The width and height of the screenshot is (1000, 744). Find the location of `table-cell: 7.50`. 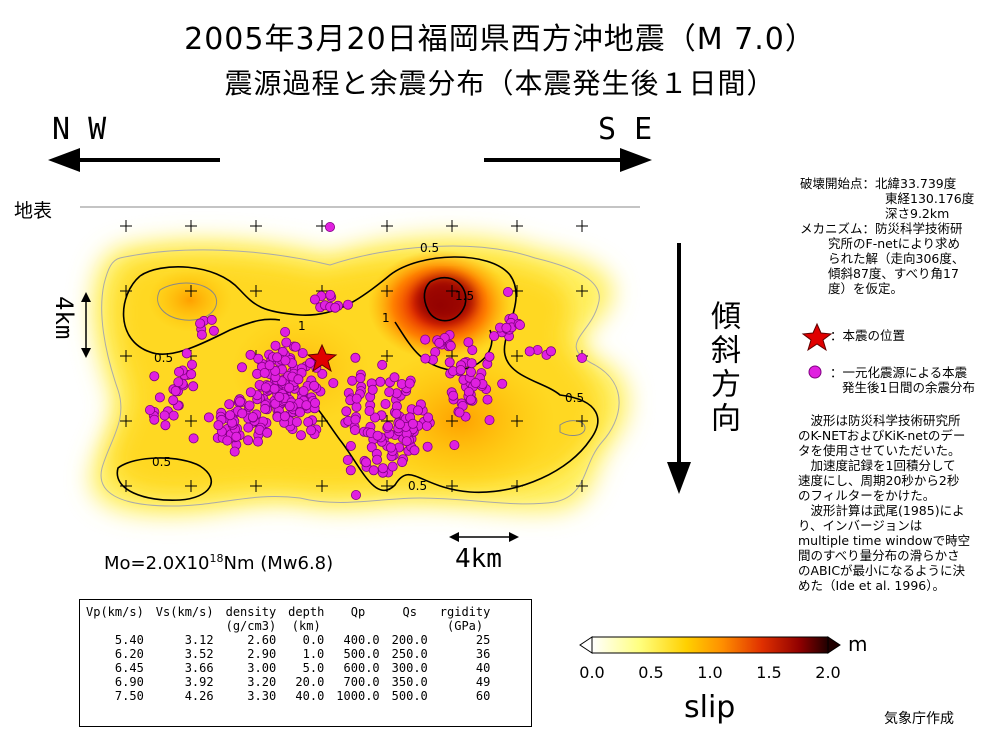

table-cell: 7.50 is located at coordinates (129, 696).